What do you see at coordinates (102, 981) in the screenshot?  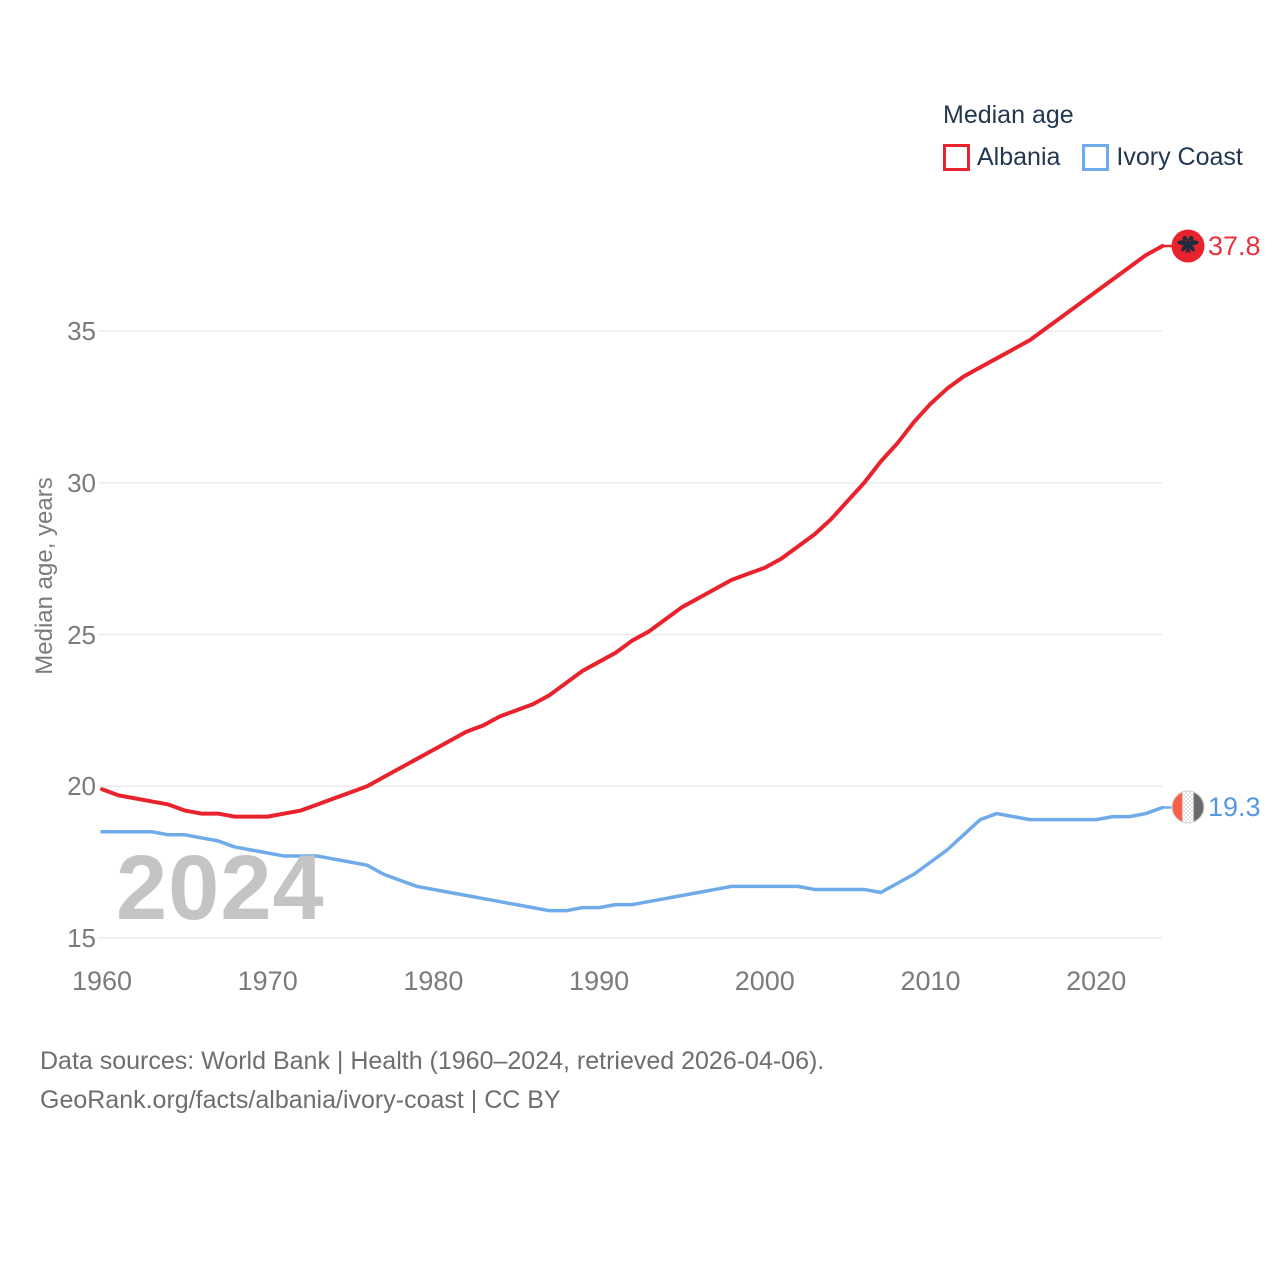 I see `x-tick-label: 1960` at bounding box center [102, 981].